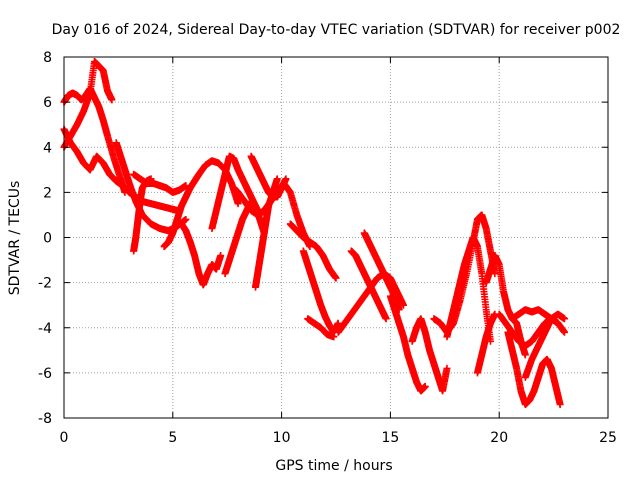  Describe the element at coordinates (47, 148) in the screenshot. I see `y-tick-label: 4` at that location.